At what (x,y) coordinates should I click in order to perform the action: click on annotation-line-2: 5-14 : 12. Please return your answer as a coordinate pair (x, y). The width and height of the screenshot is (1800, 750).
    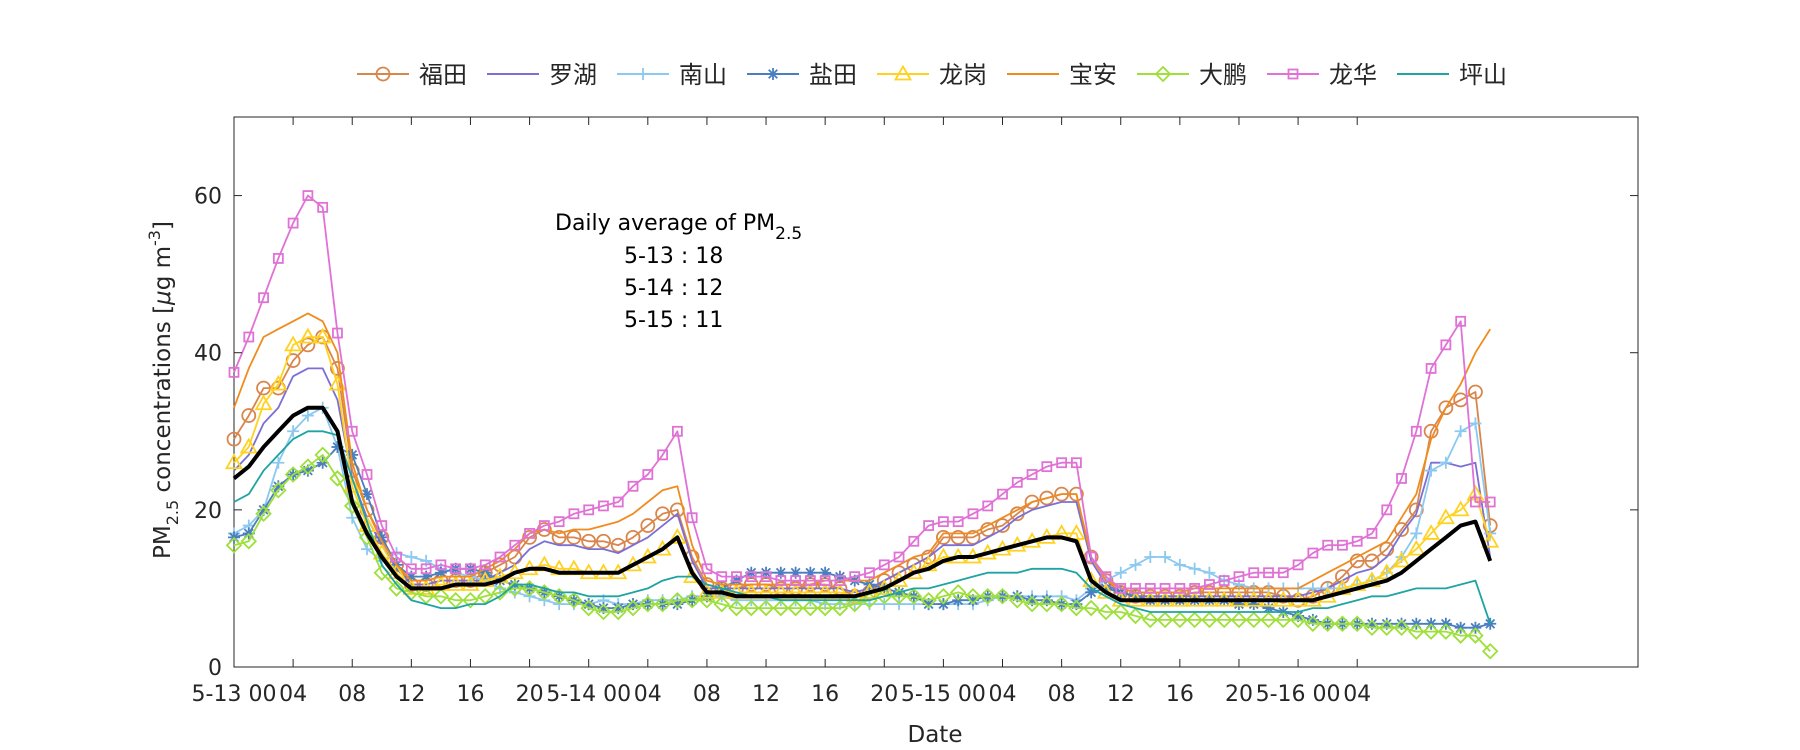
    Looking at the image, I should click on (673, 288).